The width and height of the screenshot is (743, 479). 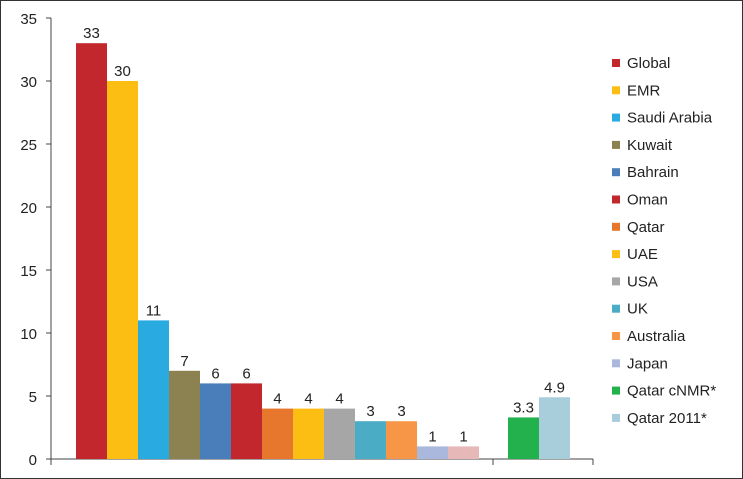 What do you see at coordinates (616, 363) in the screenshot?
I see `legend-swatch-japan` at bounding box center [616, 363].